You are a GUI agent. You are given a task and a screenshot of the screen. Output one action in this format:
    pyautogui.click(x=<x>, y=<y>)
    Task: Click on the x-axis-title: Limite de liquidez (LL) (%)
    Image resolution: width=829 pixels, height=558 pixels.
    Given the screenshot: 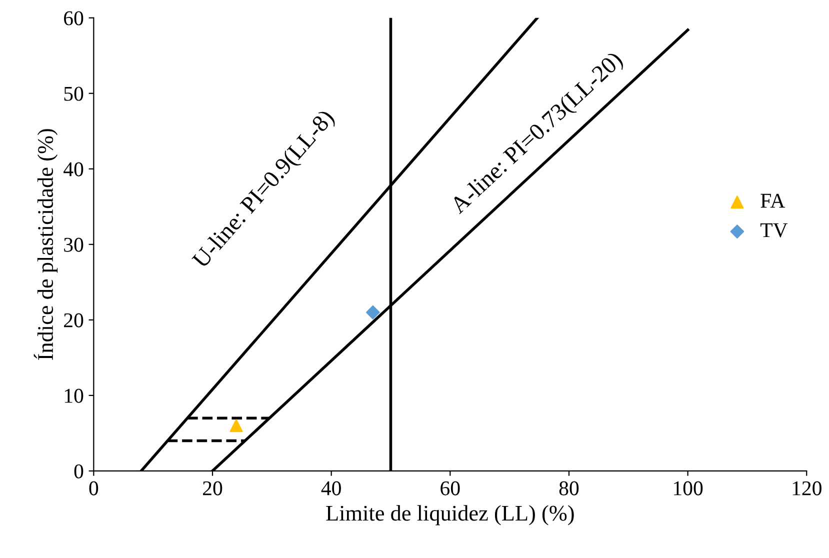 What is the action you would take?
    pyautogui.click(x=450, y=515)
    